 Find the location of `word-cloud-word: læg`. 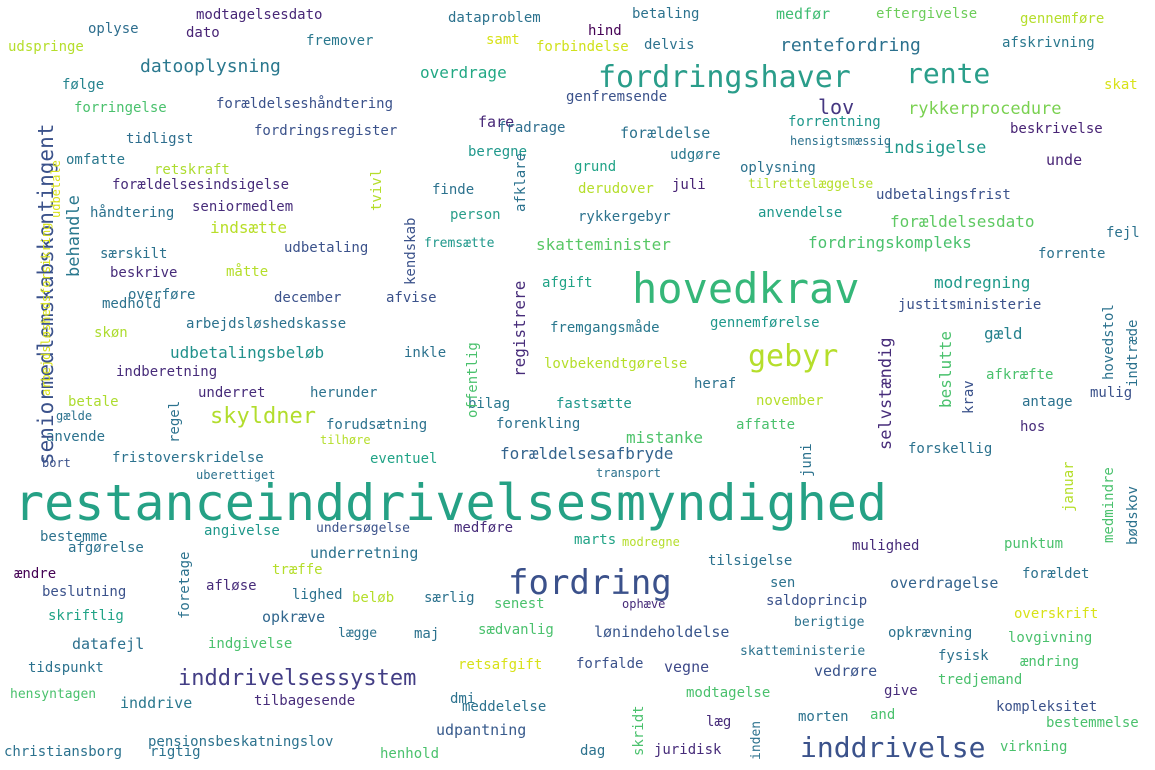

word-cloud-word: læg is located at coordinates (719, 722).